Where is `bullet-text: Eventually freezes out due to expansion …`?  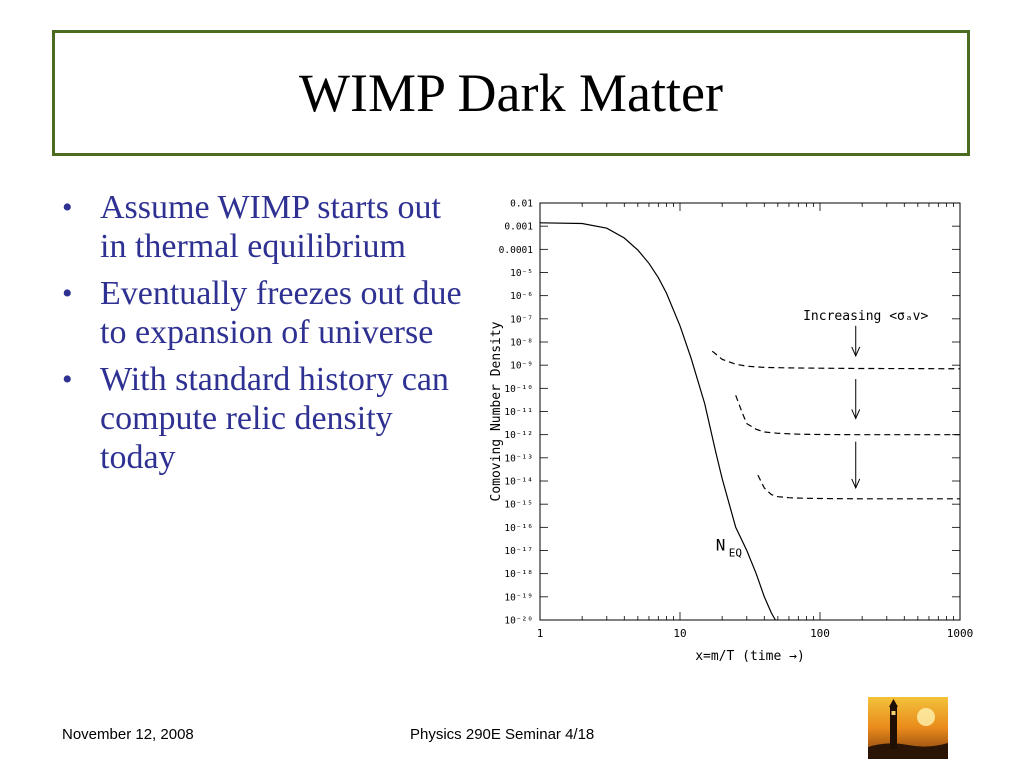
bullet-text: Eventually freezes out due to expansion … is located at coordinates (281, 313).